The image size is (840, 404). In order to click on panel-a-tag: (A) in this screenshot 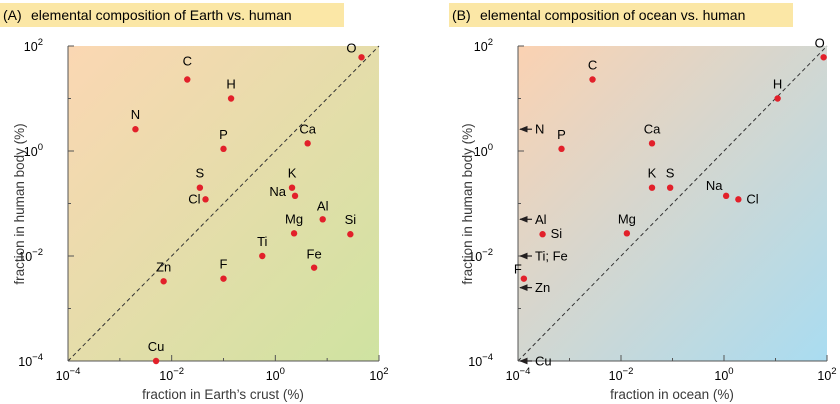, I will do `click(12, 15)`.